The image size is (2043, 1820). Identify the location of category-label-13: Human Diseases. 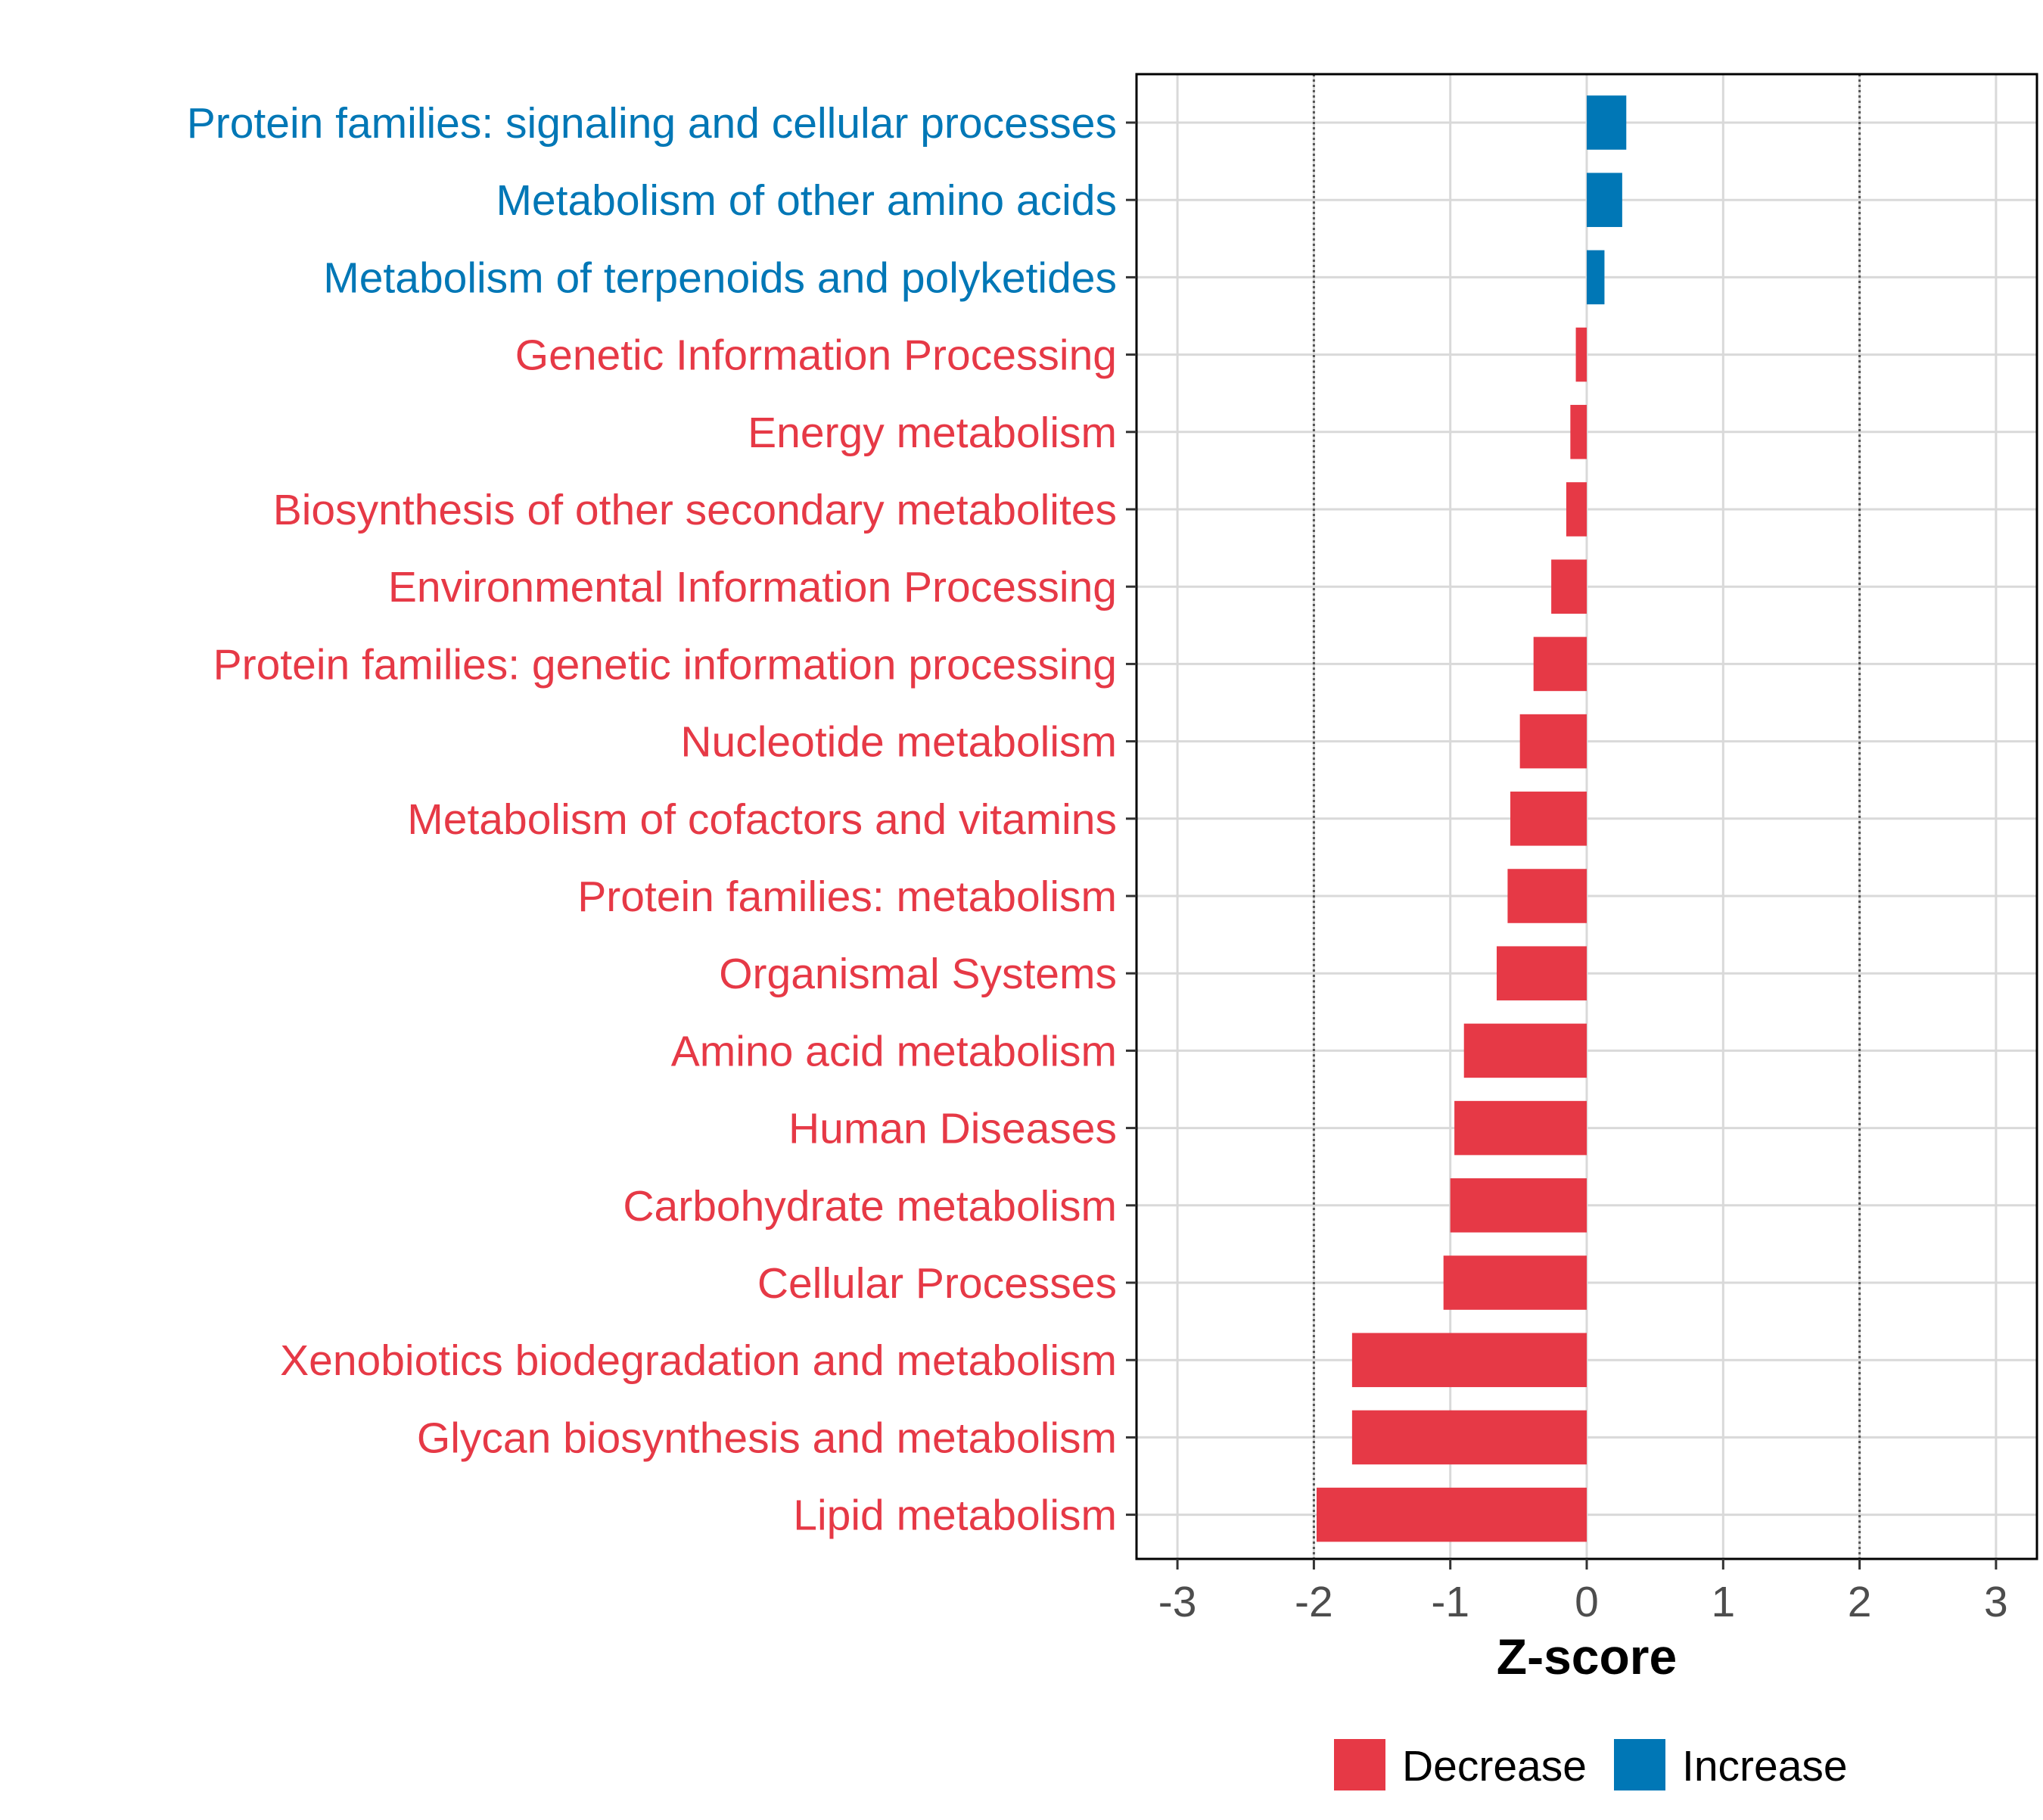
(953, 1129).